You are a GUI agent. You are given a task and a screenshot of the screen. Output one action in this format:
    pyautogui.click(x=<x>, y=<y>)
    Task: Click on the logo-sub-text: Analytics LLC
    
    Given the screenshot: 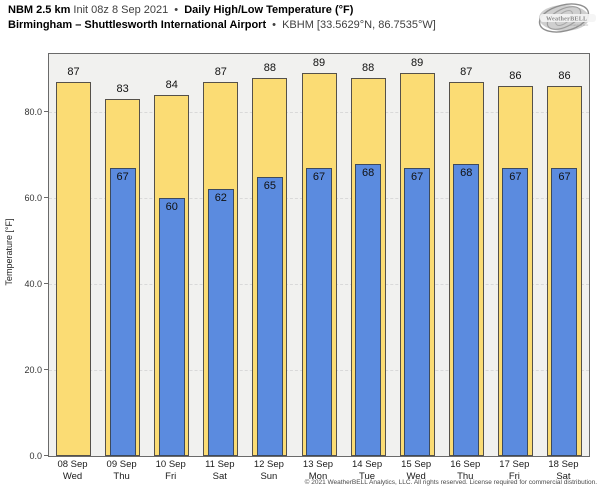 What is the action you would take?
    pyautogui.click(x=579, y=25)
    